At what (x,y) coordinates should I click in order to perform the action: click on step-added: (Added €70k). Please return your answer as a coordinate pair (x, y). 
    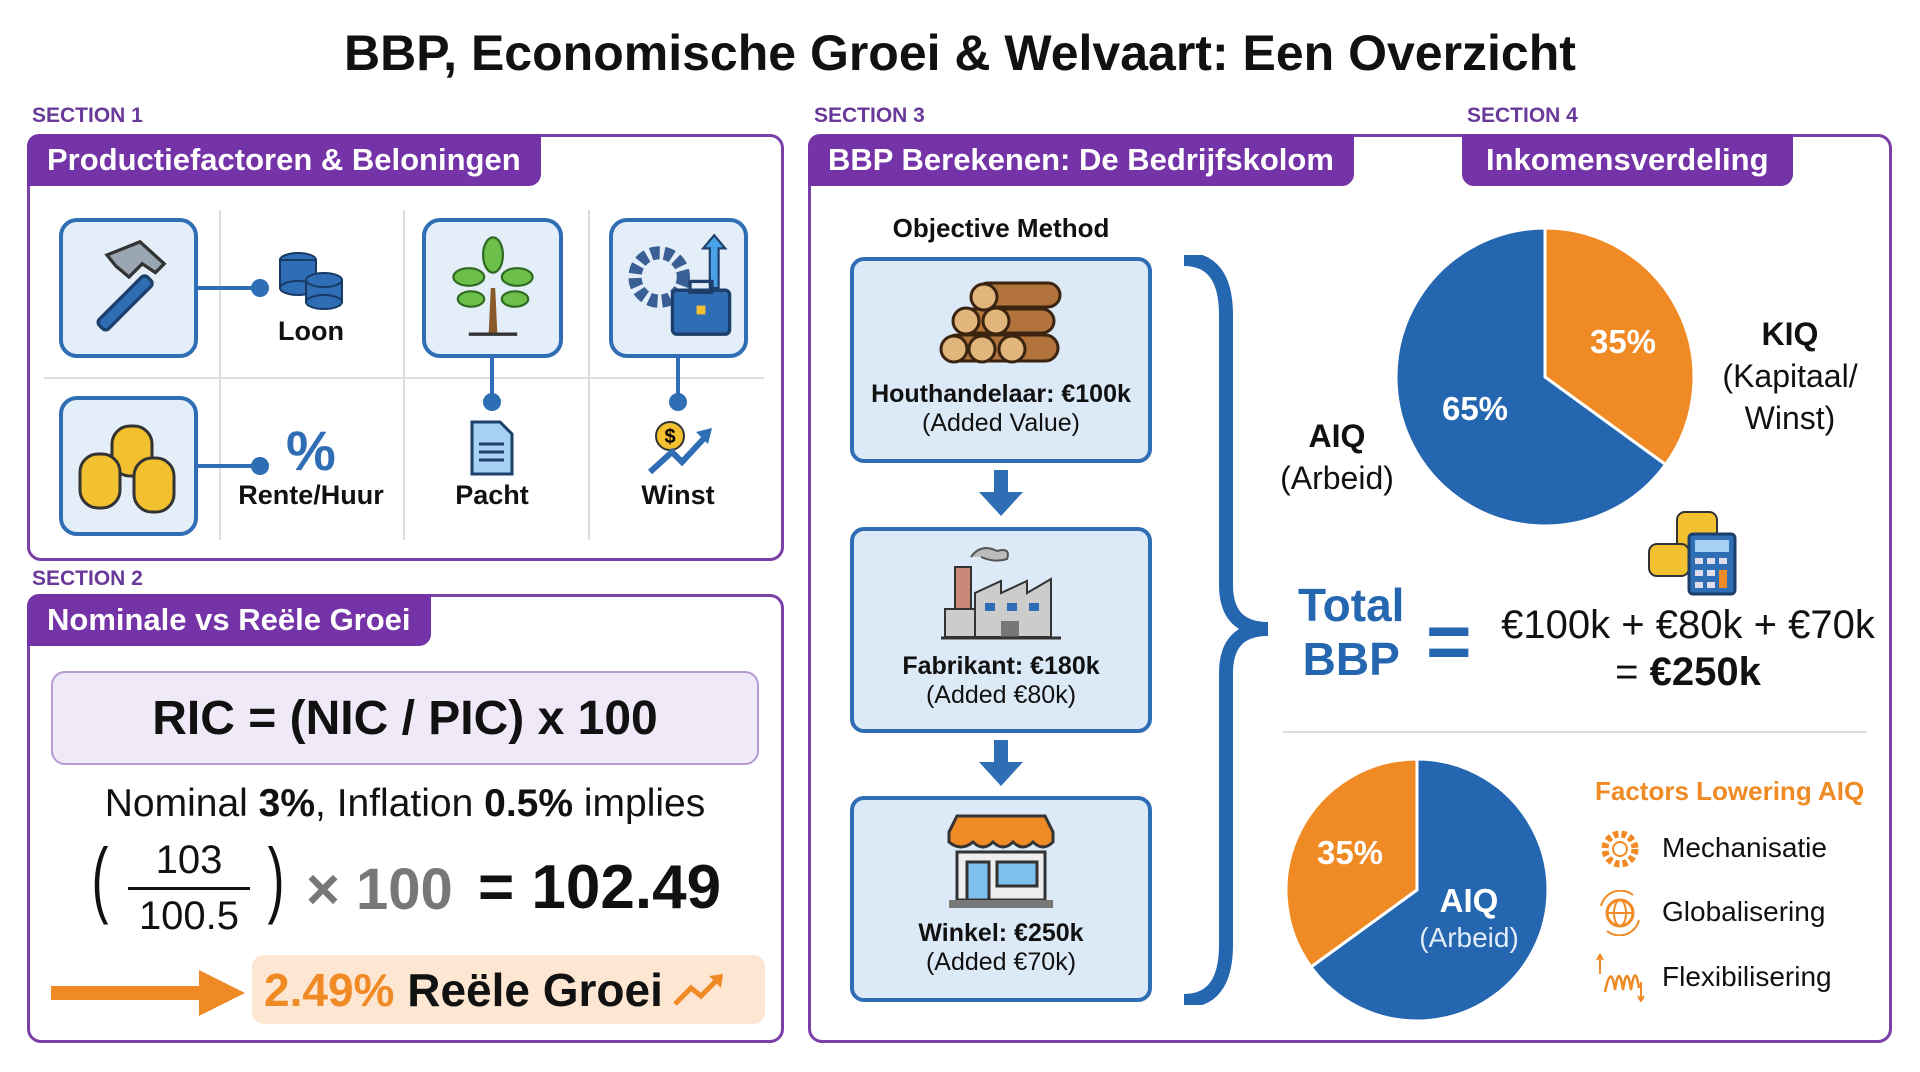
    Looking at the image, I should click on (1001, 962).